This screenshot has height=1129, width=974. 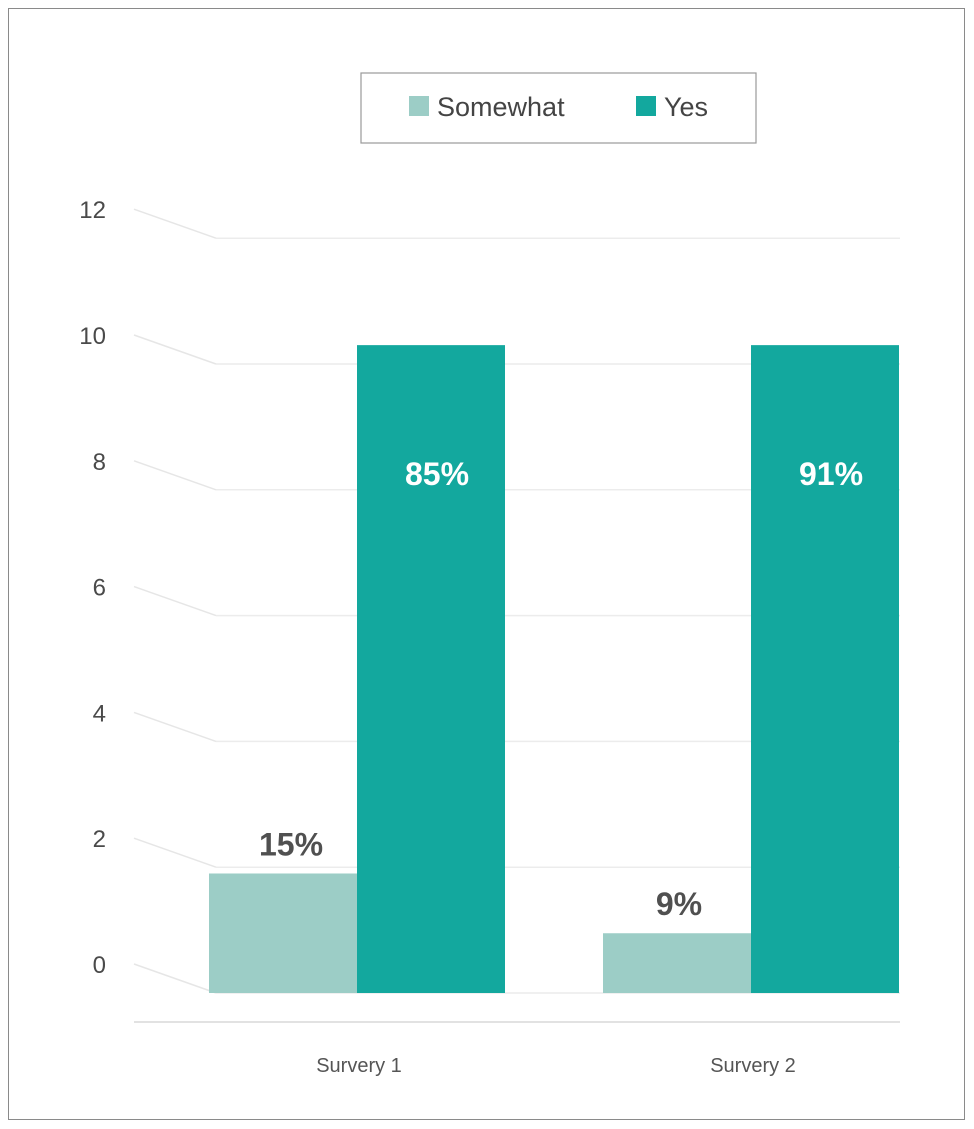 I want to click on y-tick-label: 0, so click(x=99, y=965).